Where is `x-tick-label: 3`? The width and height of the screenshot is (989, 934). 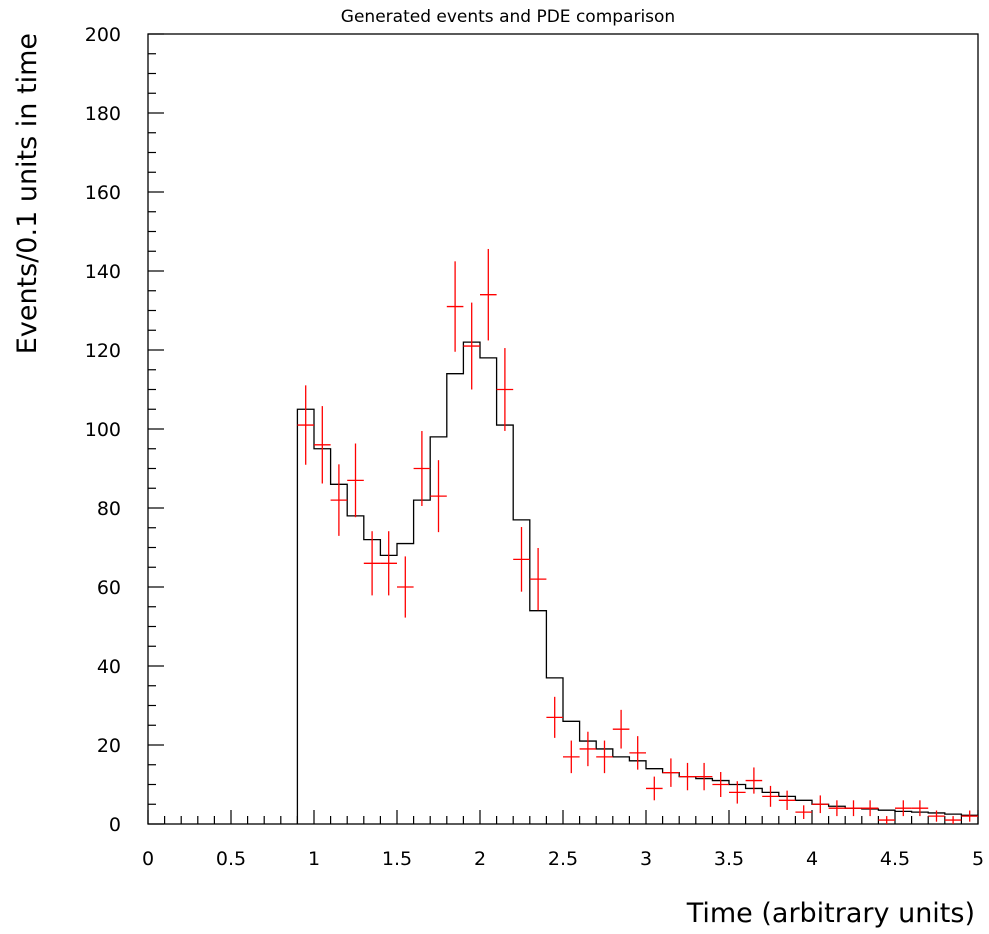
x-tick-label: 3 is located at coordinates (646, 859).